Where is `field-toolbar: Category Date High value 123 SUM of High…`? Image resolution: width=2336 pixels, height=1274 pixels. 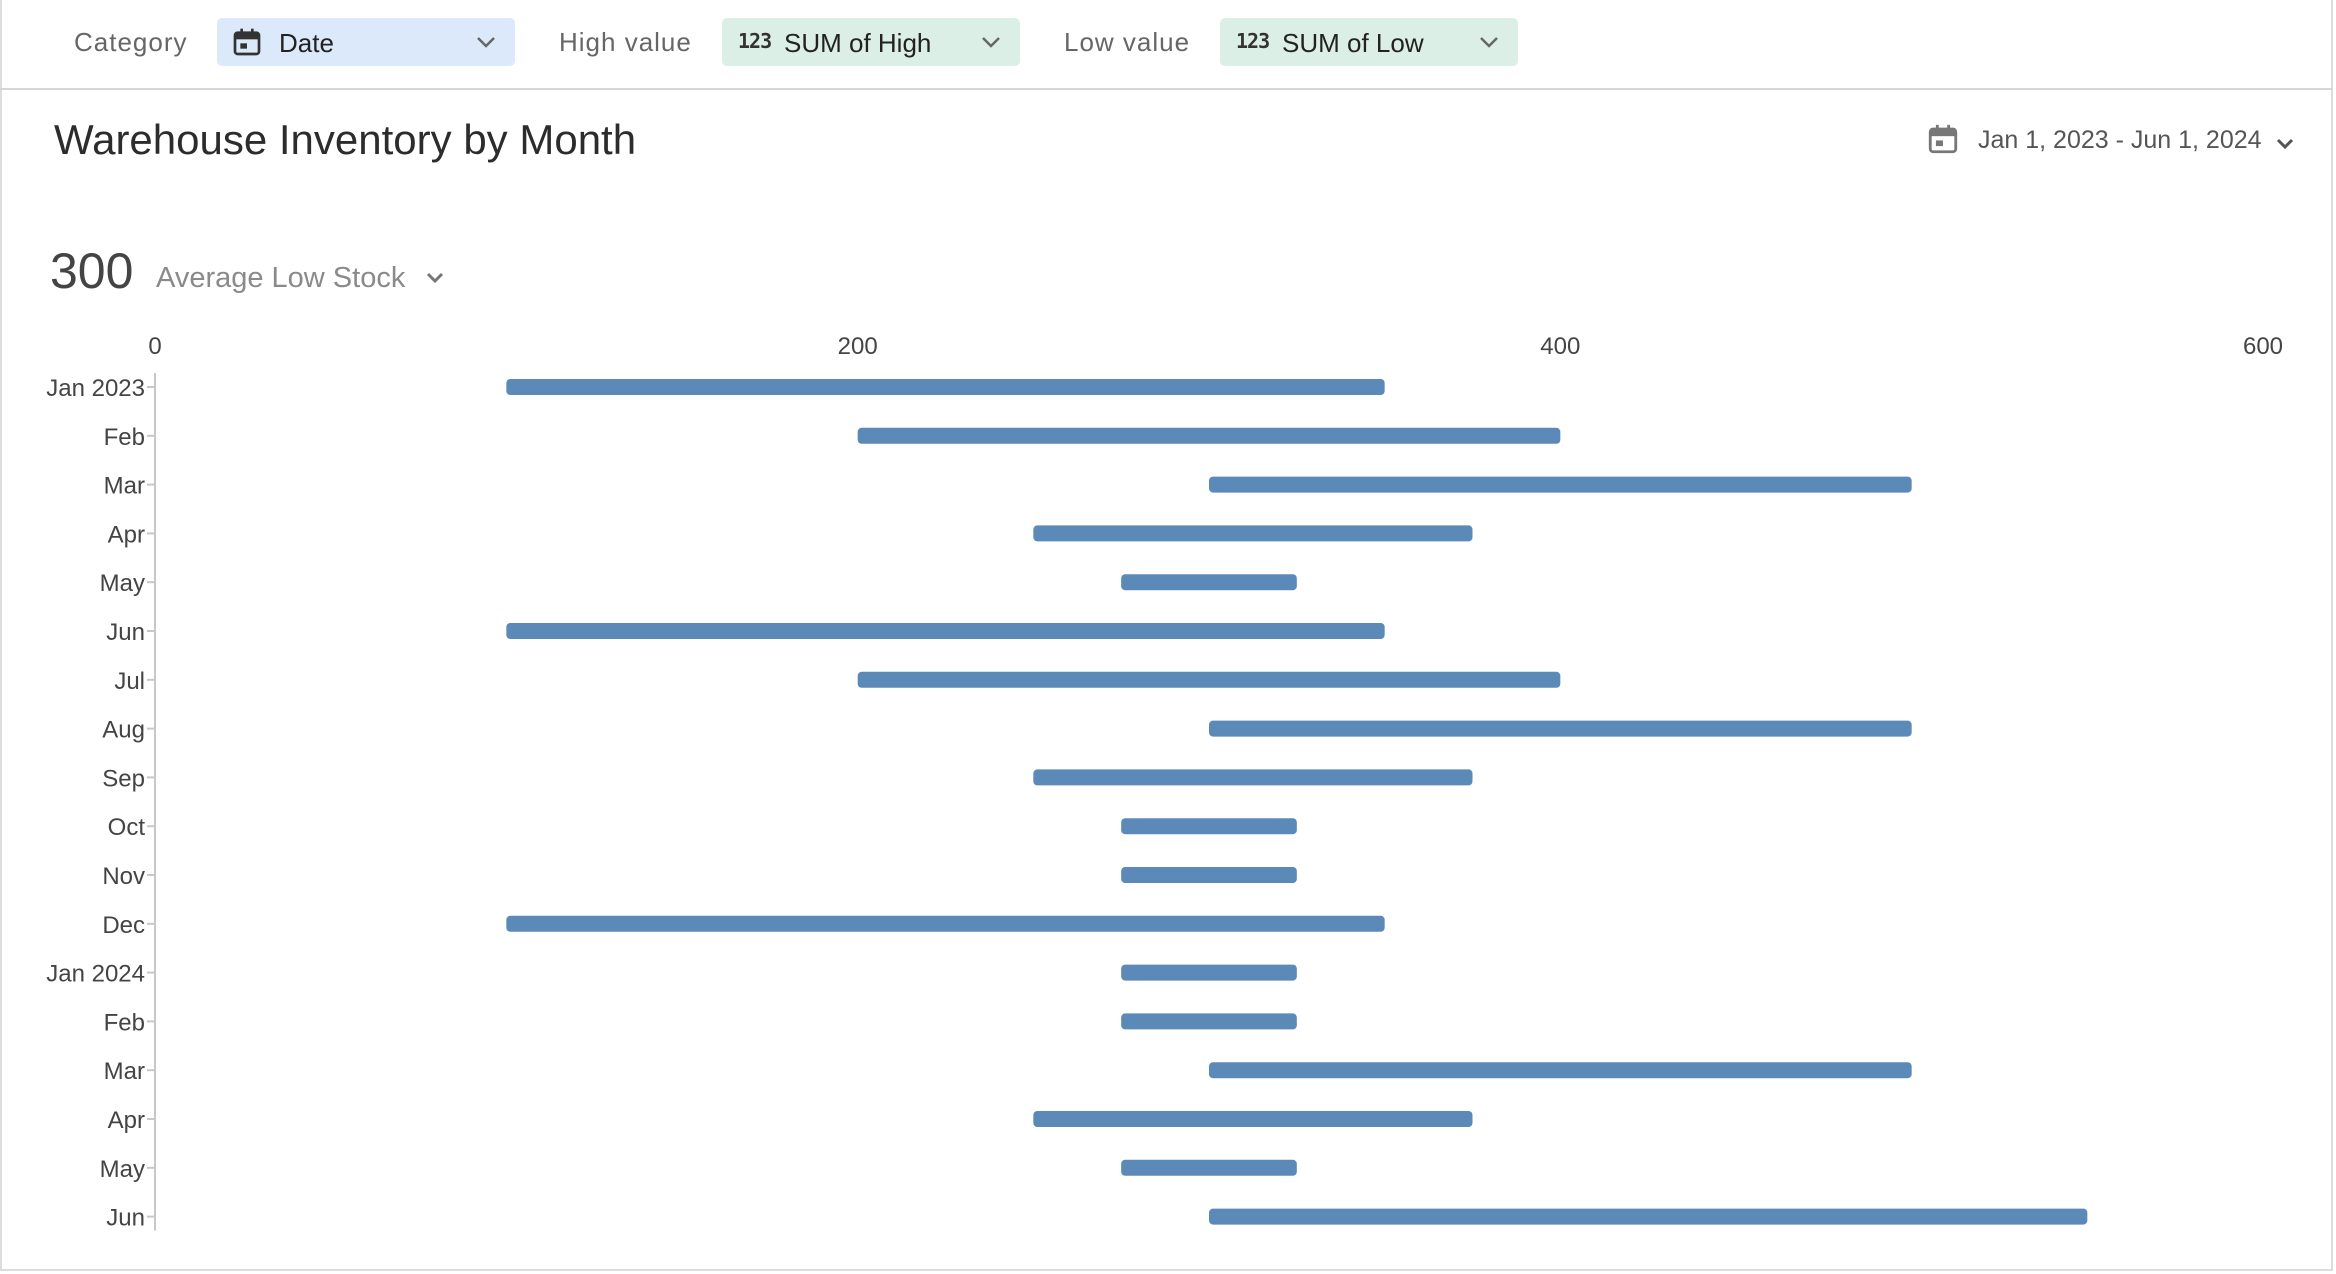
field-toolbar: Category Date High value 123 SUM of High… is located at coordinates (1166, 45).